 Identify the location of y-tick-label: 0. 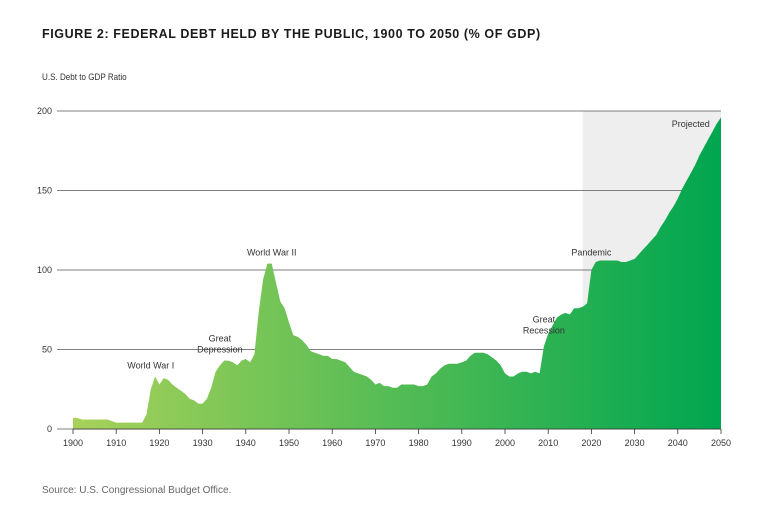
(49, 429).